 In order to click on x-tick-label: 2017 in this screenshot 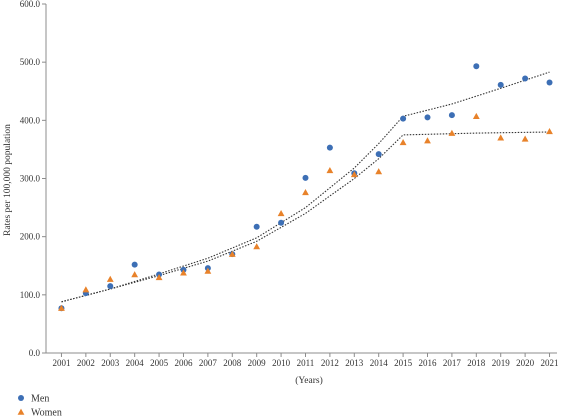, I will do `click(452, 363)`.